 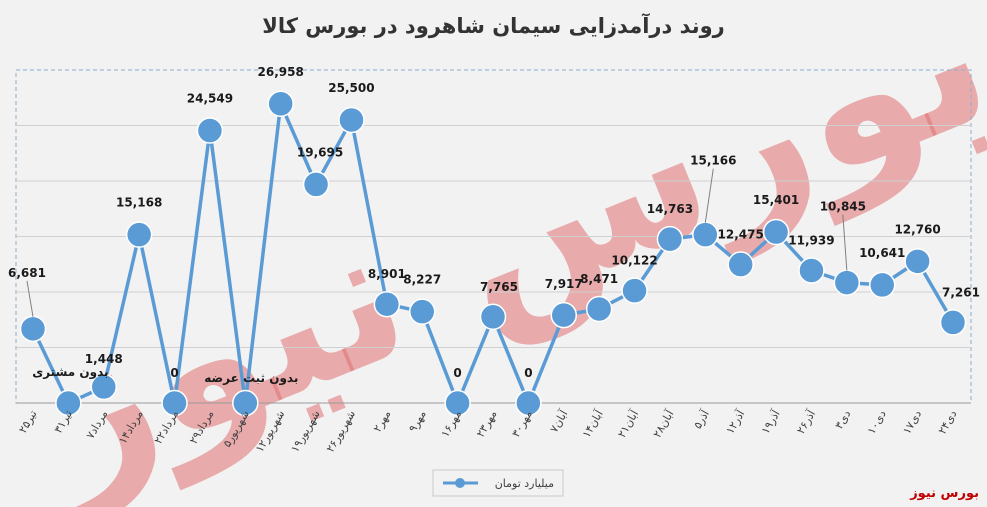 What do you see at coordinates (811, 240) in the screenshot?
I see `data-label: 11,939` at bounding box center [811, 240].